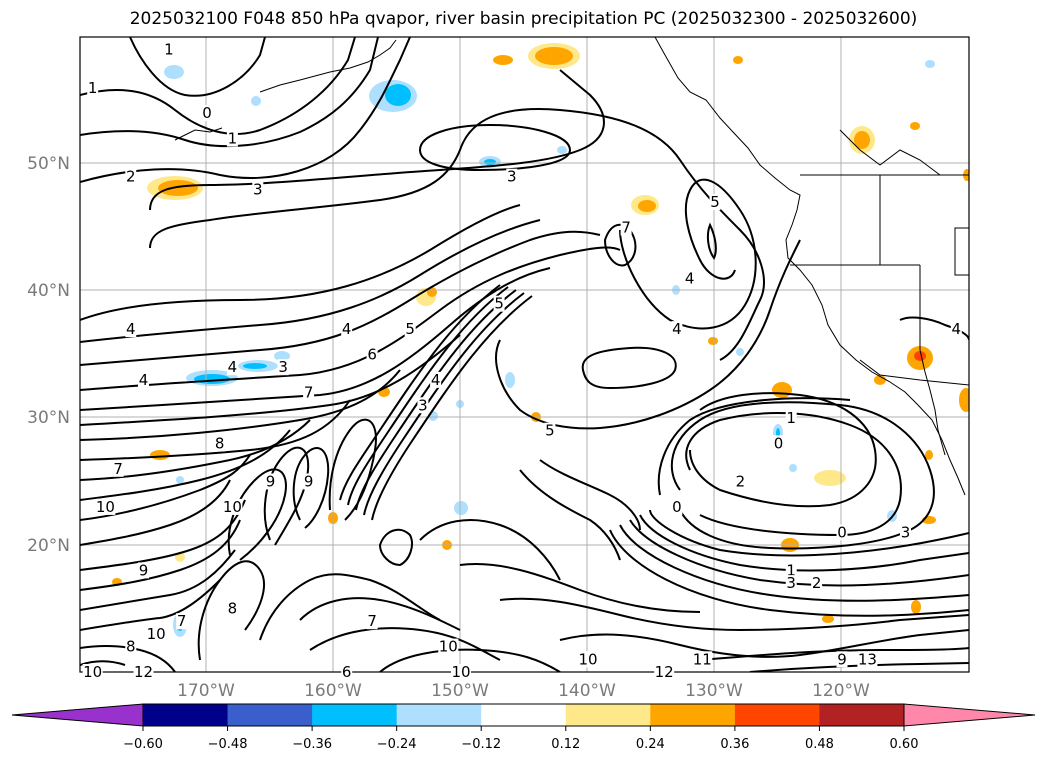 This screenshot has width=1047, height=765. Describe the element at coordinates (587, 691) in the screenshot. I see `lon-tick-label: 140°W` at that location.